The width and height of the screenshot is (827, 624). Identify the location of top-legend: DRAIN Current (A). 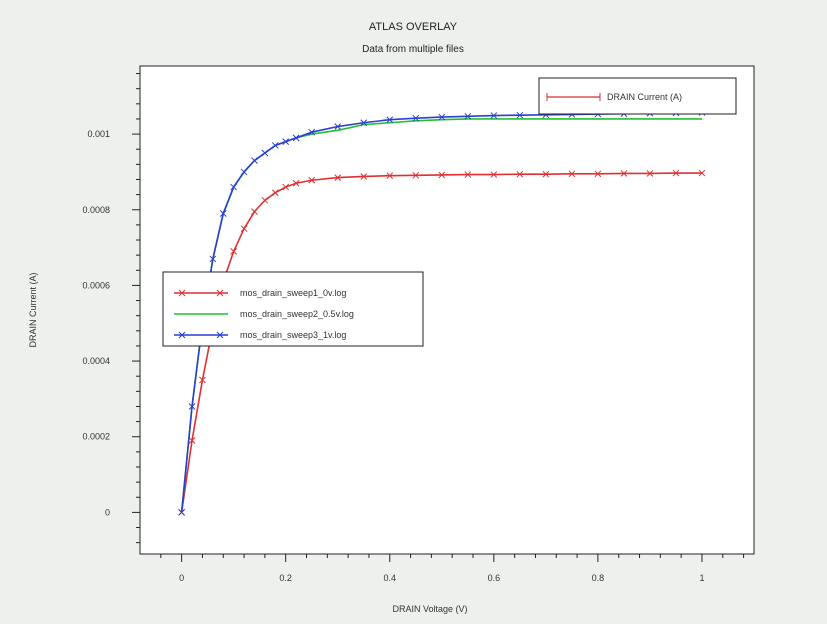
(637, 96).